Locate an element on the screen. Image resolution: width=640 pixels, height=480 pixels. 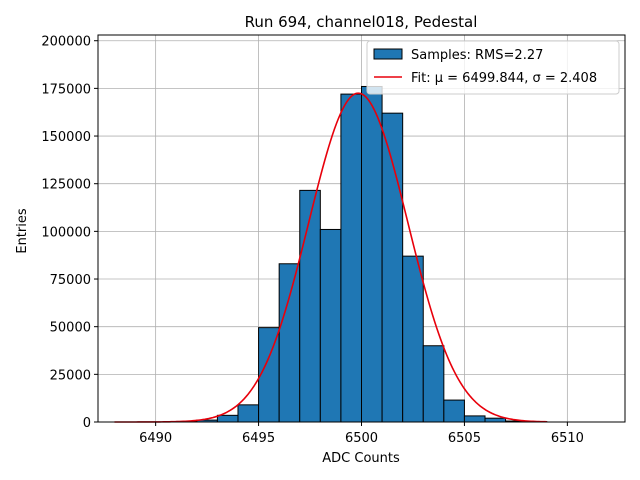
legend-bar-swatch is located at coordinates (388, 54).